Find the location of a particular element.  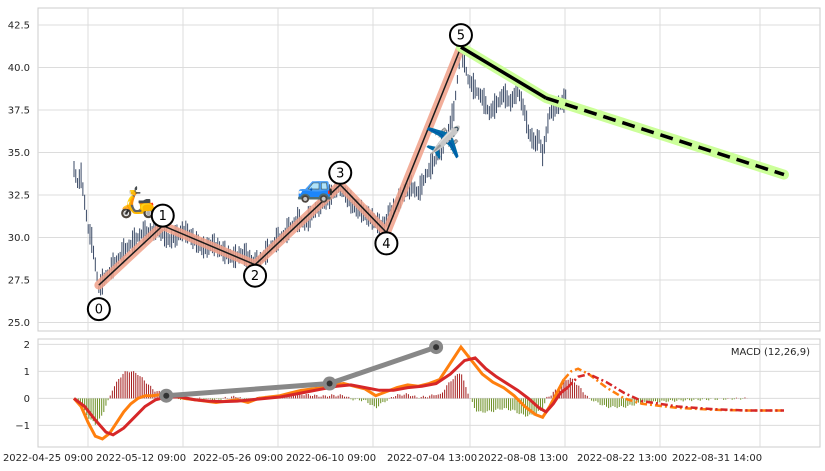

car-icon: 🚙 is located at coordinates (315, 187).